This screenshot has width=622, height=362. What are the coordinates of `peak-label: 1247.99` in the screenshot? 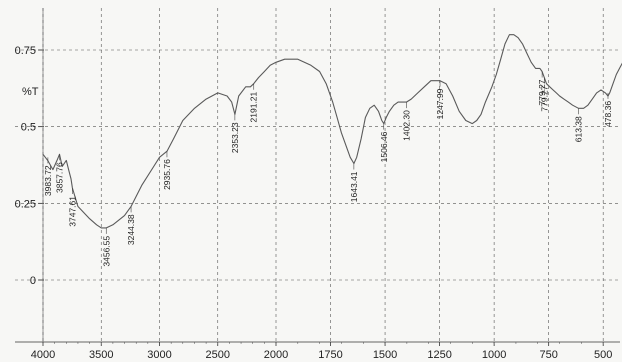 It's located at (440, 103).